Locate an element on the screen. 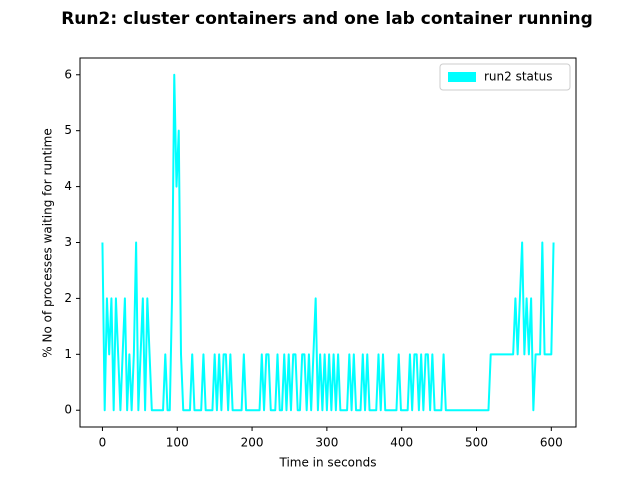 This screenshot has width=640, height=480. legend-box is located at coordinates (505, 77).